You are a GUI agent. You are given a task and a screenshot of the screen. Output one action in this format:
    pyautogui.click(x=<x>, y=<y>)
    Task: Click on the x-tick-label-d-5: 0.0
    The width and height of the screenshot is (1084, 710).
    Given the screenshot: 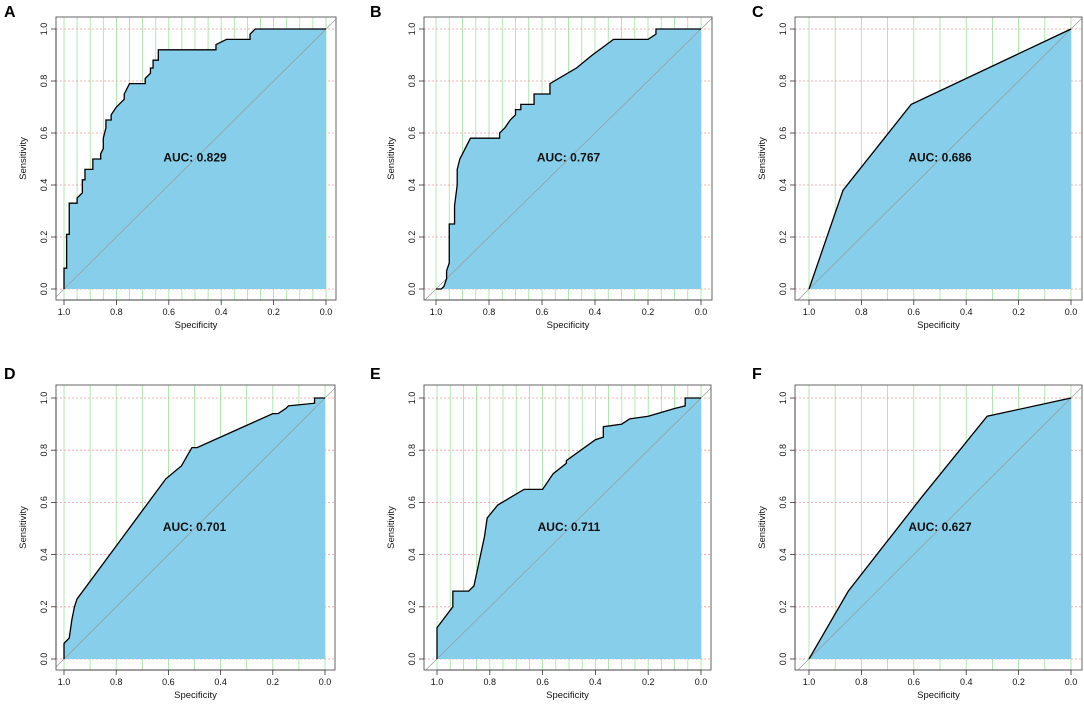 What is the action you would take?
    pyautogui.click(x=325, y=682)
    